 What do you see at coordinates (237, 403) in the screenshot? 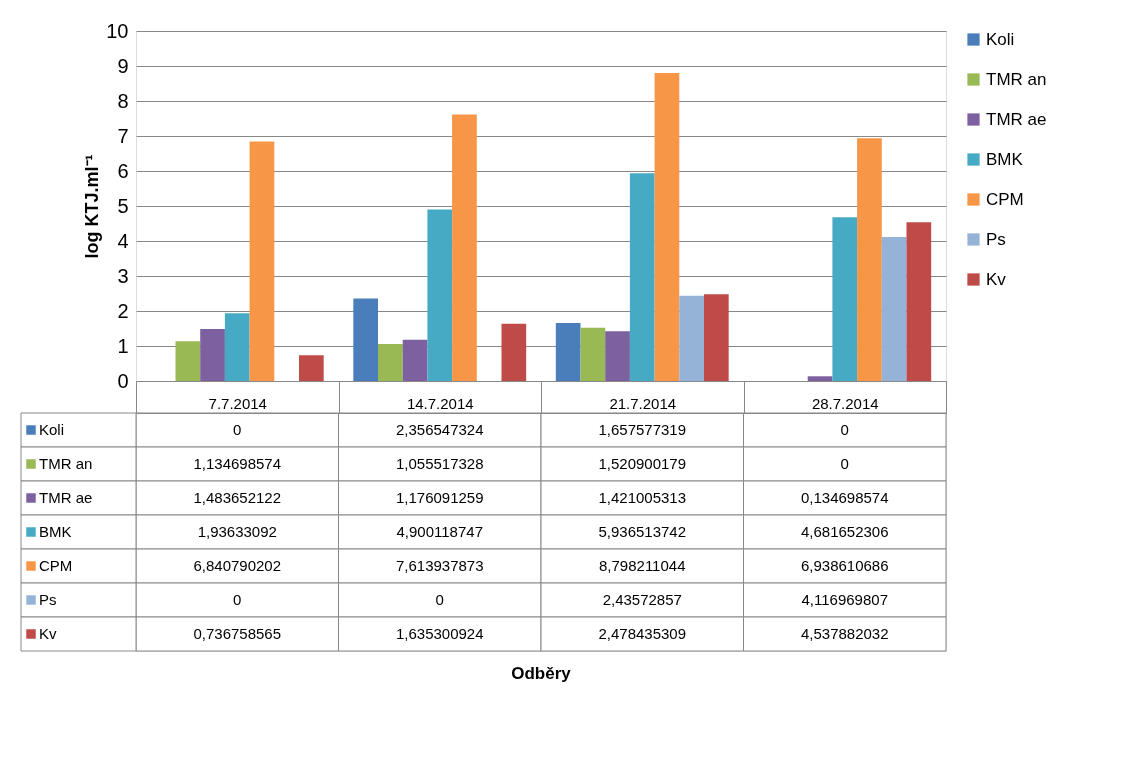
I see `x-tick-label: 7.7.2014` at bounding box center [237, 403].